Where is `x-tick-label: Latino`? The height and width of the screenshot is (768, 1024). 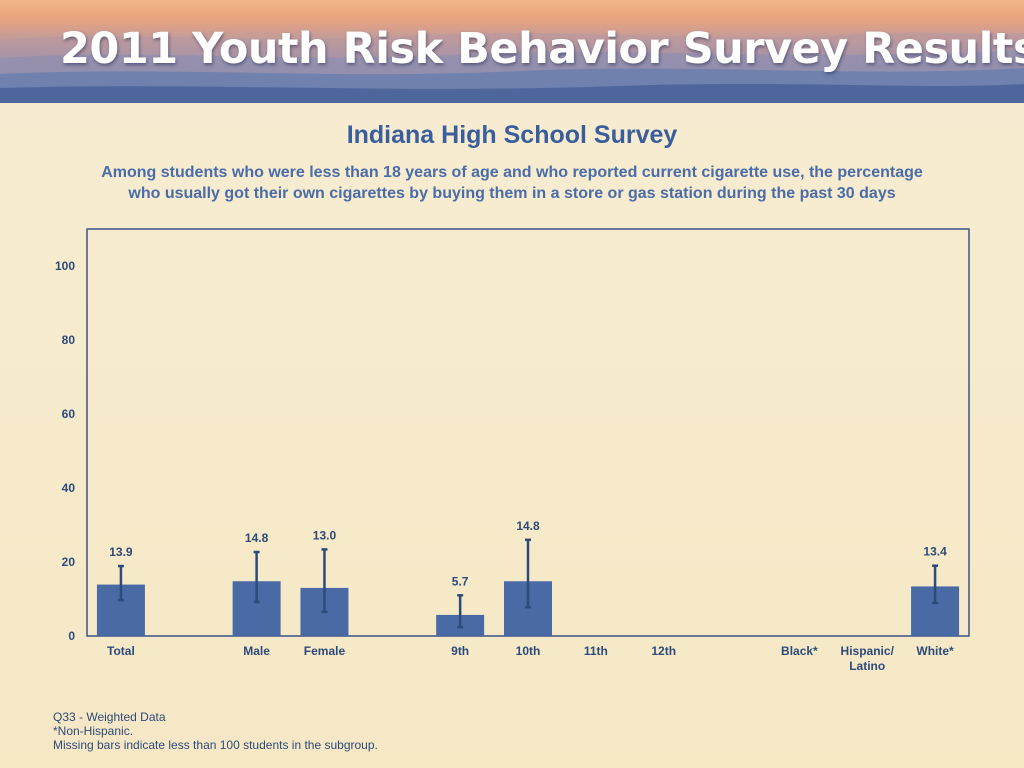 x-tick-label: Latino is located at coordinates (867, 666).